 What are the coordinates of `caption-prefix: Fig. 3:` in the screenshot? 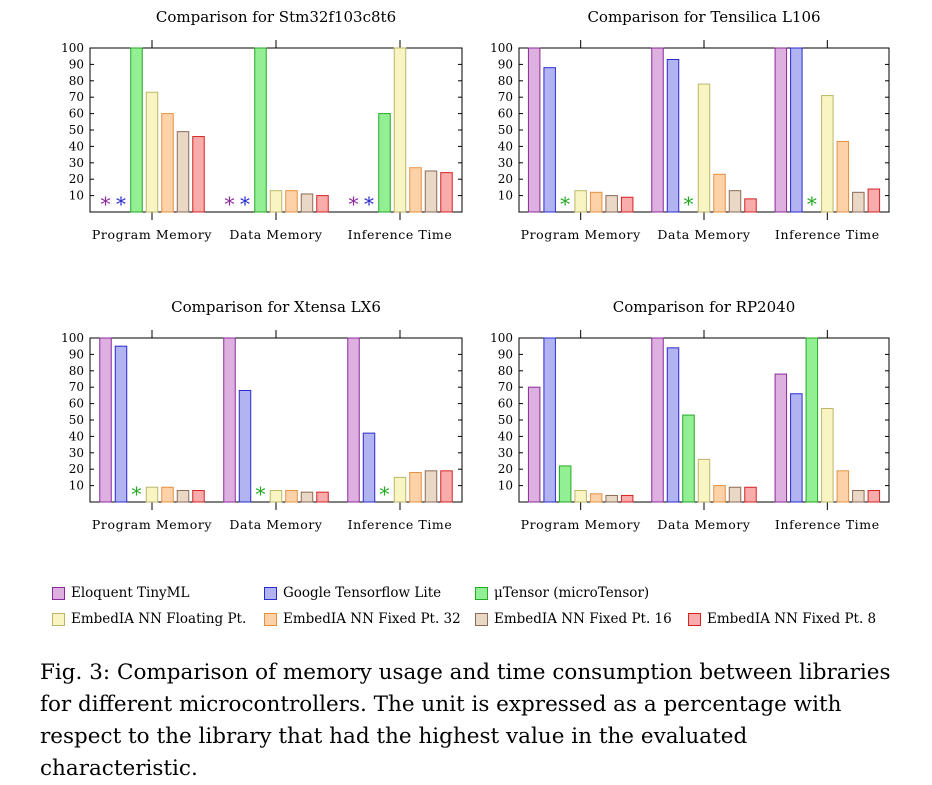 It's located at (75, 672).